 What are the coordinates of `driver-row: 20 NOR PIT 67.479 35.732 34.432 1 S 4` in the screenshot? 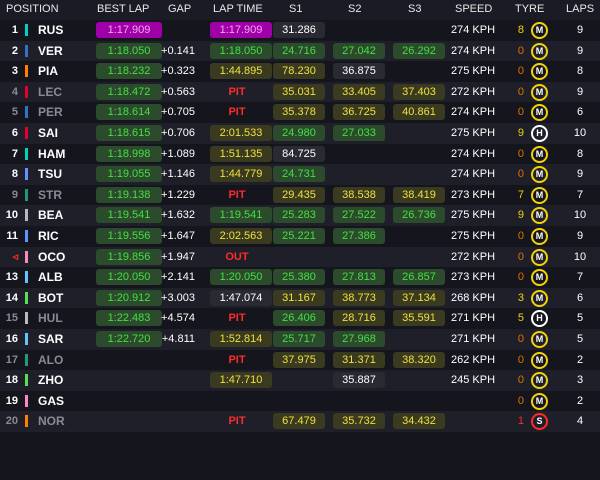 It's located at (300, 421).